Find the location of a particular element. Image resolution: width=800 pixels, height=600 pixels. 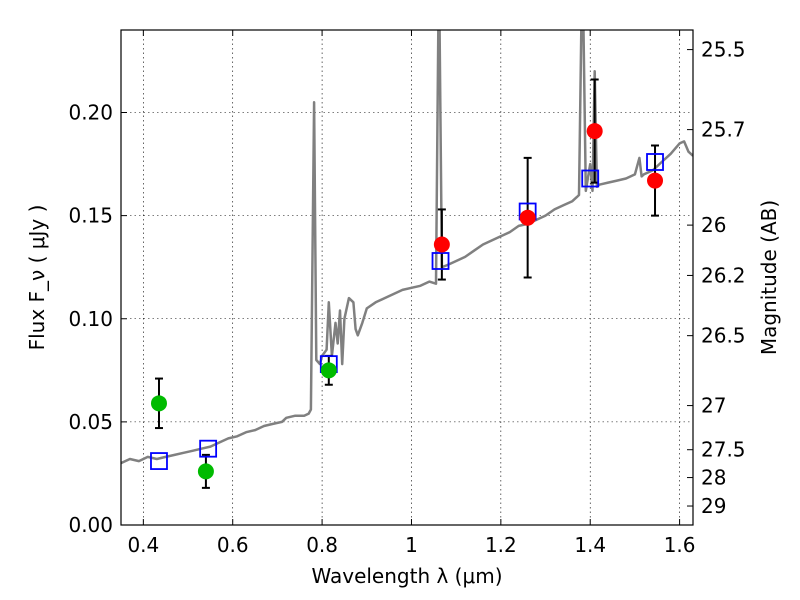

right-tick-label: 25.5 is located at coordinates (723, 50).